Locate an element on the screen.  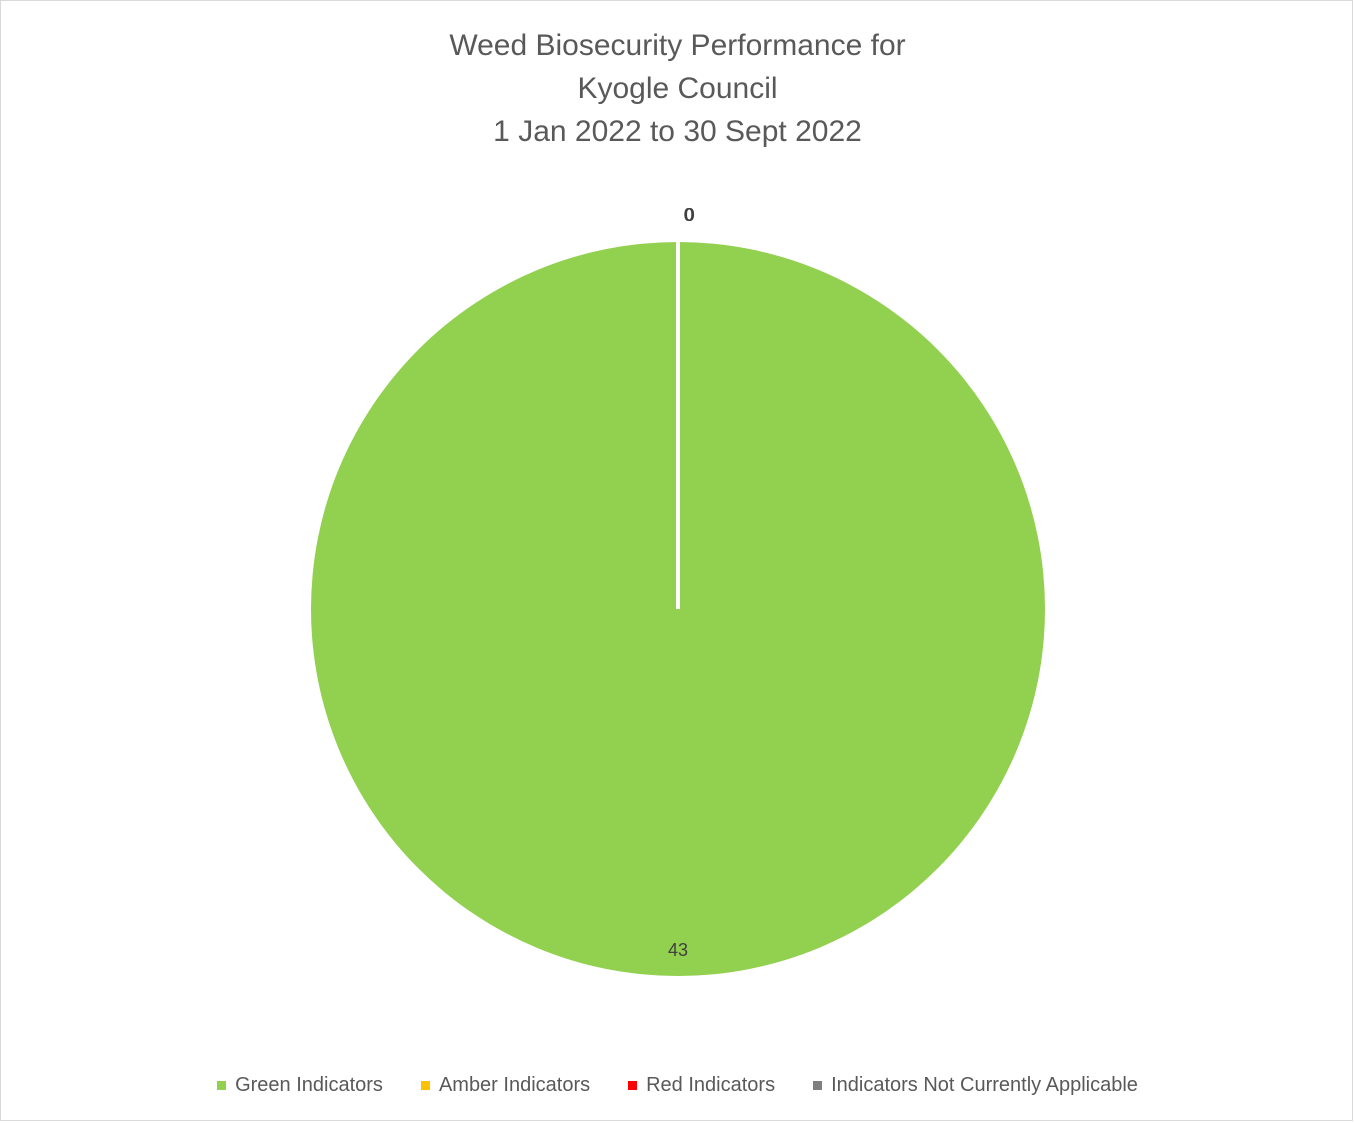
legend-item-red: Red Indicators is located at coordinates (701, 1085).